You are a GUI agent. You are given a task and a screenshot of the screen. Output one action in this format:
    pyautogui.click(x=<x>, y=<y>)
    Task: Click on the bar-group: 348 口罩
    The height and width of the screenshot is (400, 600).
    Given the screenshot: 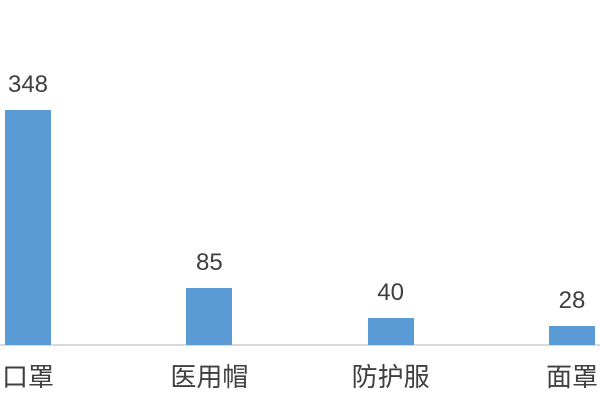 What is the action you would take?
    pyautogui.click(x=28, y=231)
    